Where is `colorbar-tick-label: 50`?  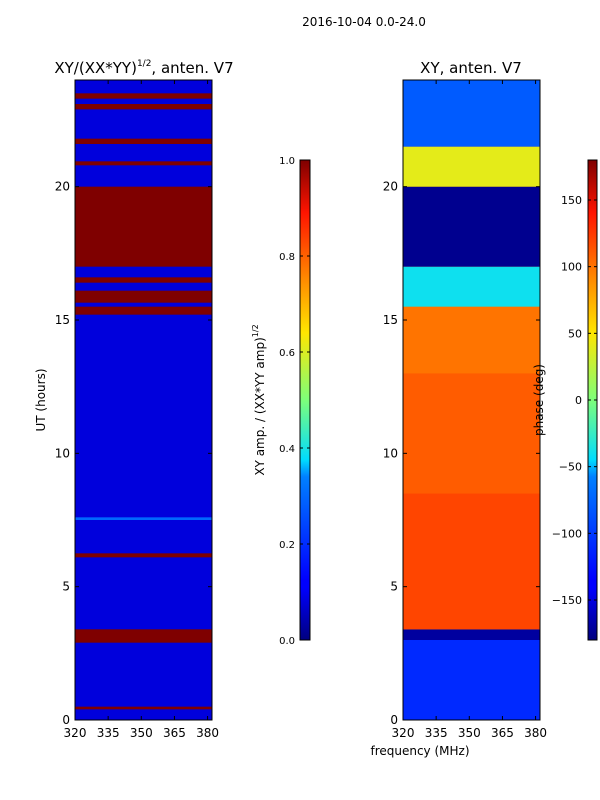
colorbar-tick-label: 50 is located at coordinates (575, 333).